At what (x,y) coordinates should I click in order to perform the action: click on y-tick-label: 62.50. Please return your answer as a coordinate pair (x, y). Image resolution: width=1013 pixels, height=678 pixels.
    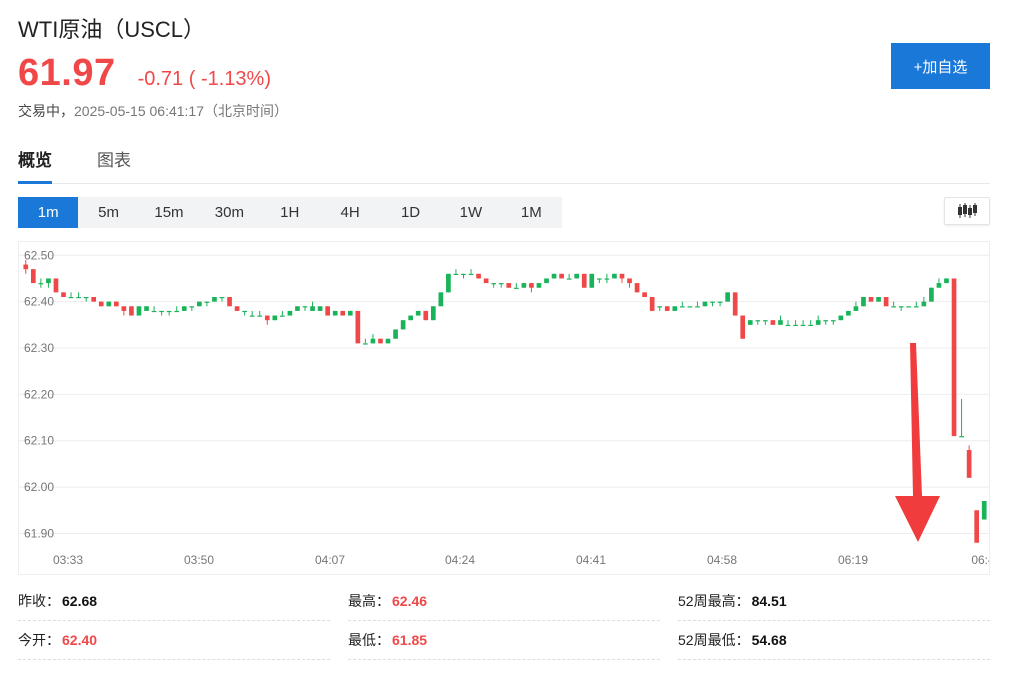
    Looking at the image, I should click on (39, 255).